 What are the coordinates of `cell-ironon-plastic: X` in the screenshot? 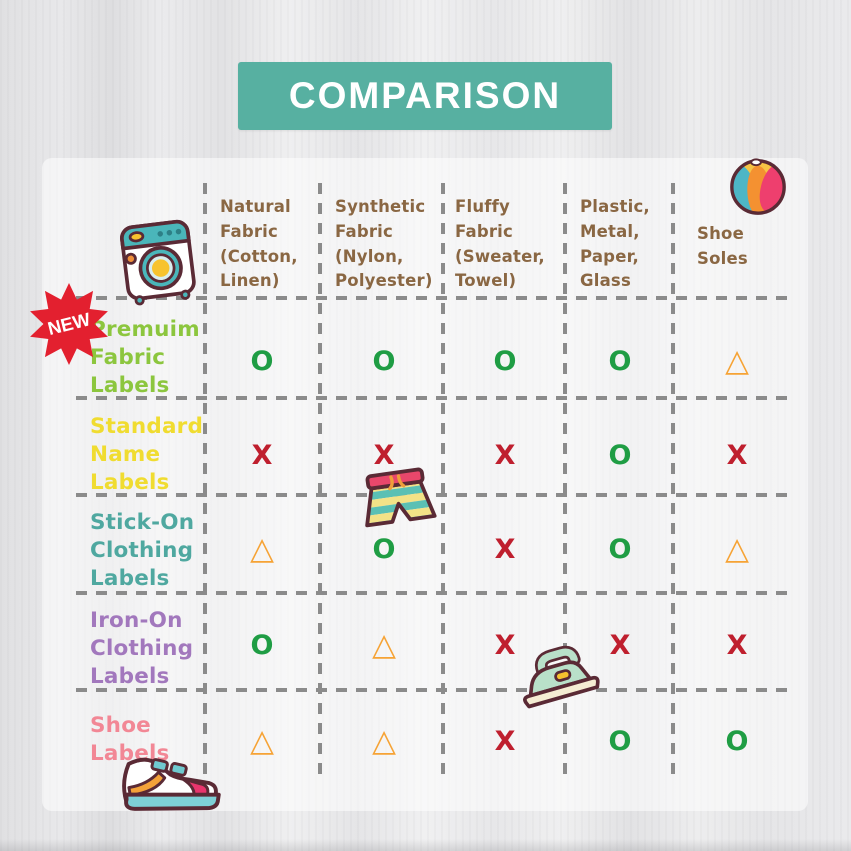 It's located at (620, 645).